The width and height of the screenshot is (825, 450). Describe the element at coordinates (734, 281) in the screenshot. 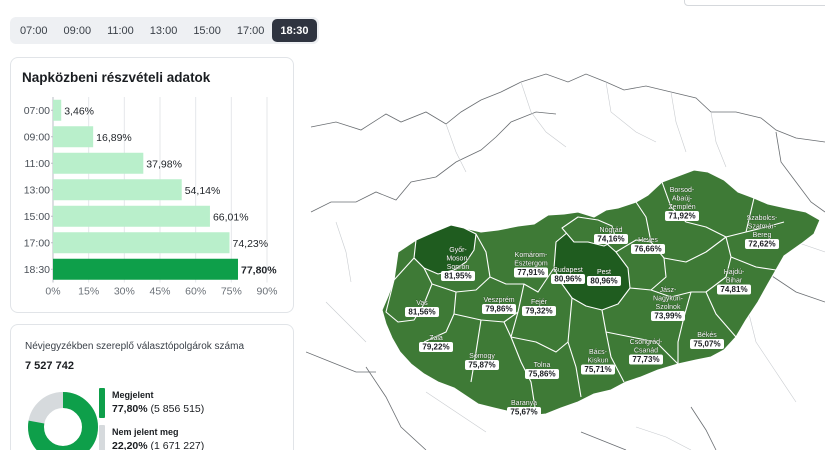

I see `county-name: Bihar` at that location.